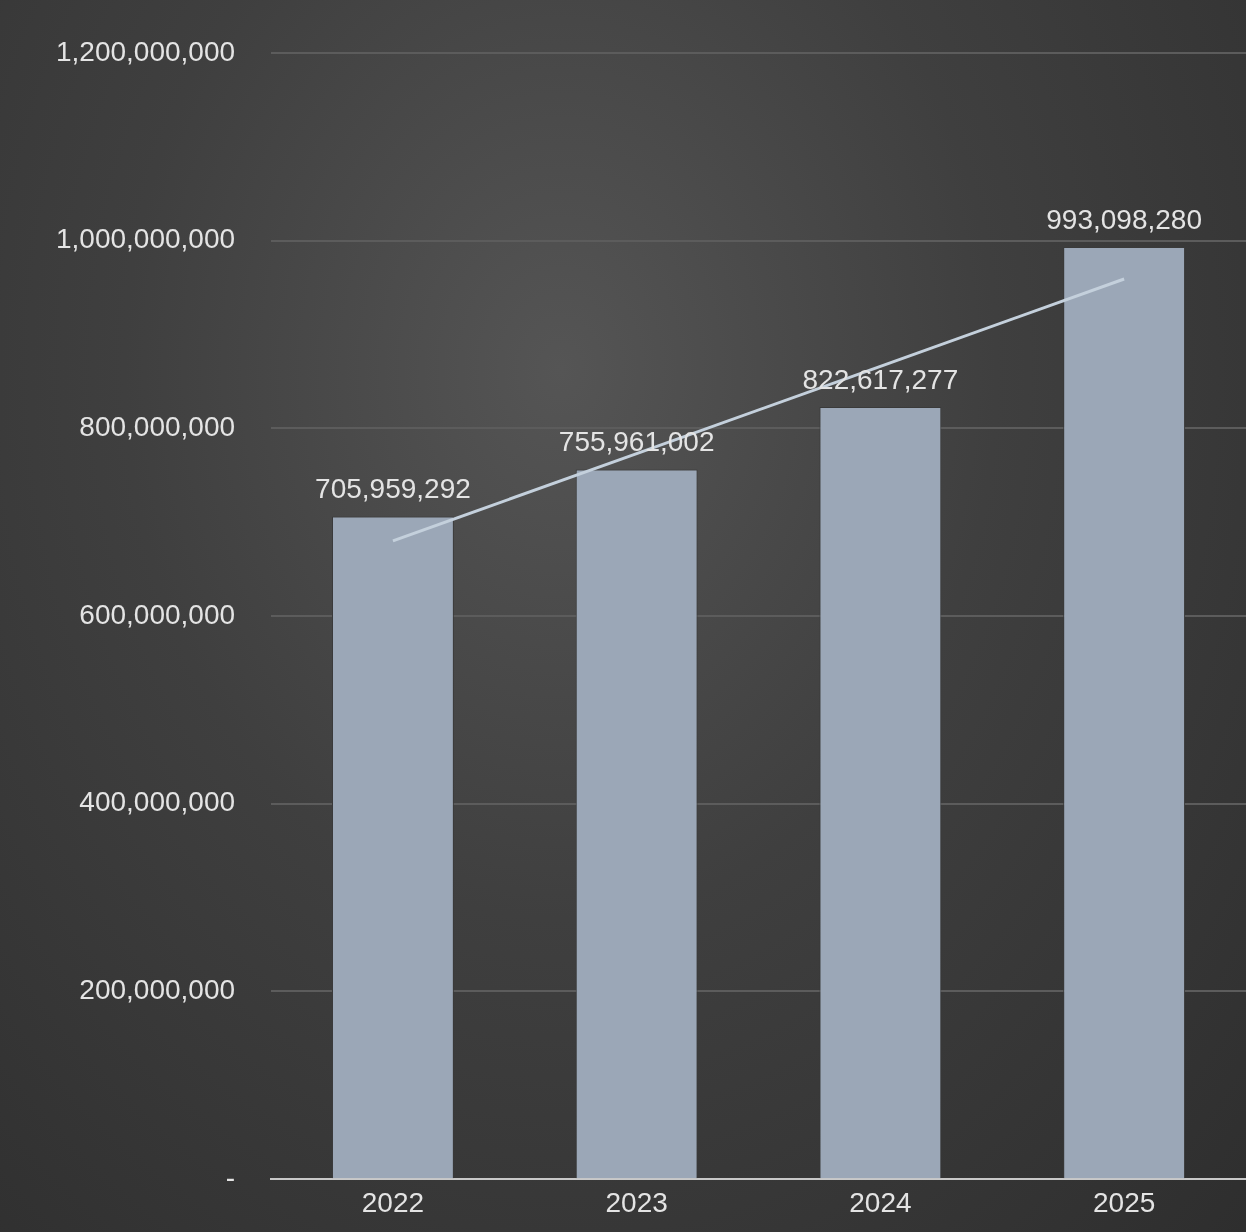 The image size is (1246, 1232). Describe the element at coordinates (393, 489) in the screenshot. I see `data-label: 705,959,292` at that location.